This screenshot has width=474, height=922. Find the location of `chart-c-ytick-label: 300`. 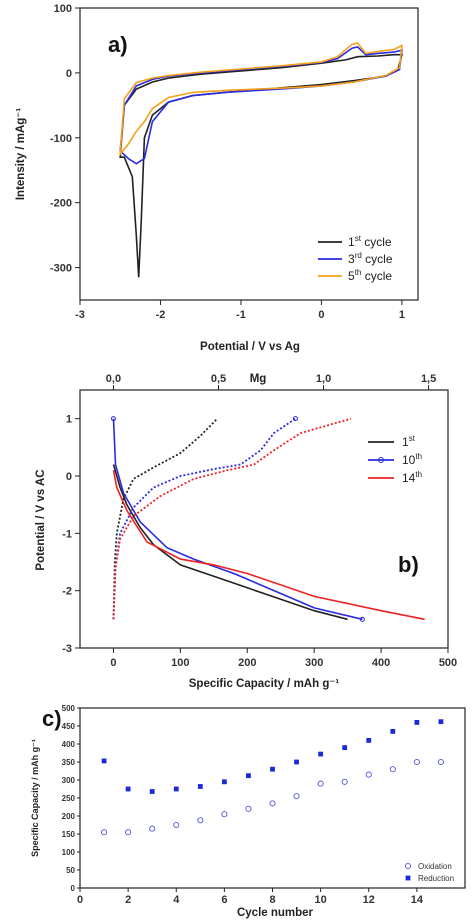

chart-c-ytick-label: 300 is located at coordinates (69, 780).